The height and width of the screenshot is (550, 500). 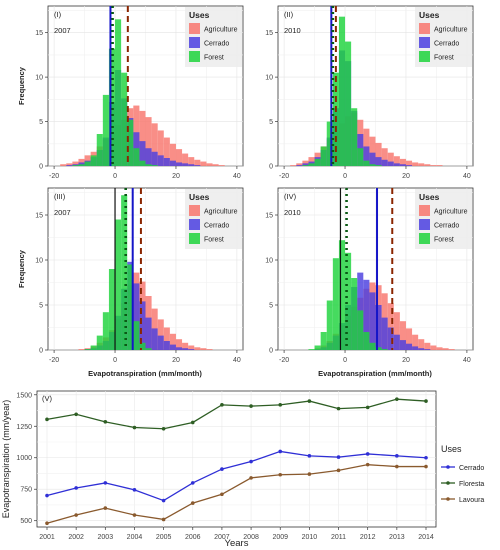 I want to click on y-tick-label: 15, so click(x=269, y=216).